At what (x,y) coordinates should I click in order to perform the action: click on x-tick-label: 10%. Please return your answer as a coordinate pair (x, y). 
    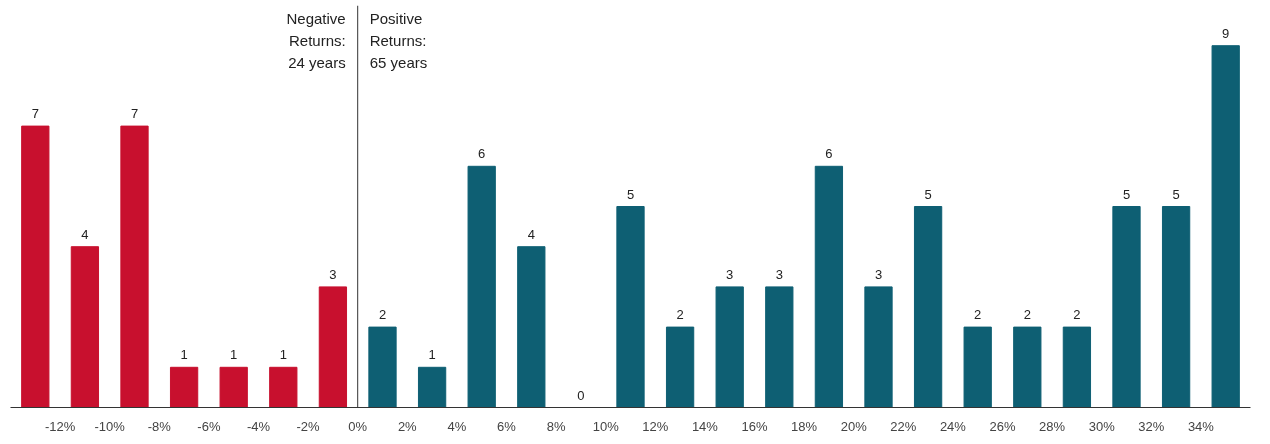
    Looking at the image, I should click on (606, 426).